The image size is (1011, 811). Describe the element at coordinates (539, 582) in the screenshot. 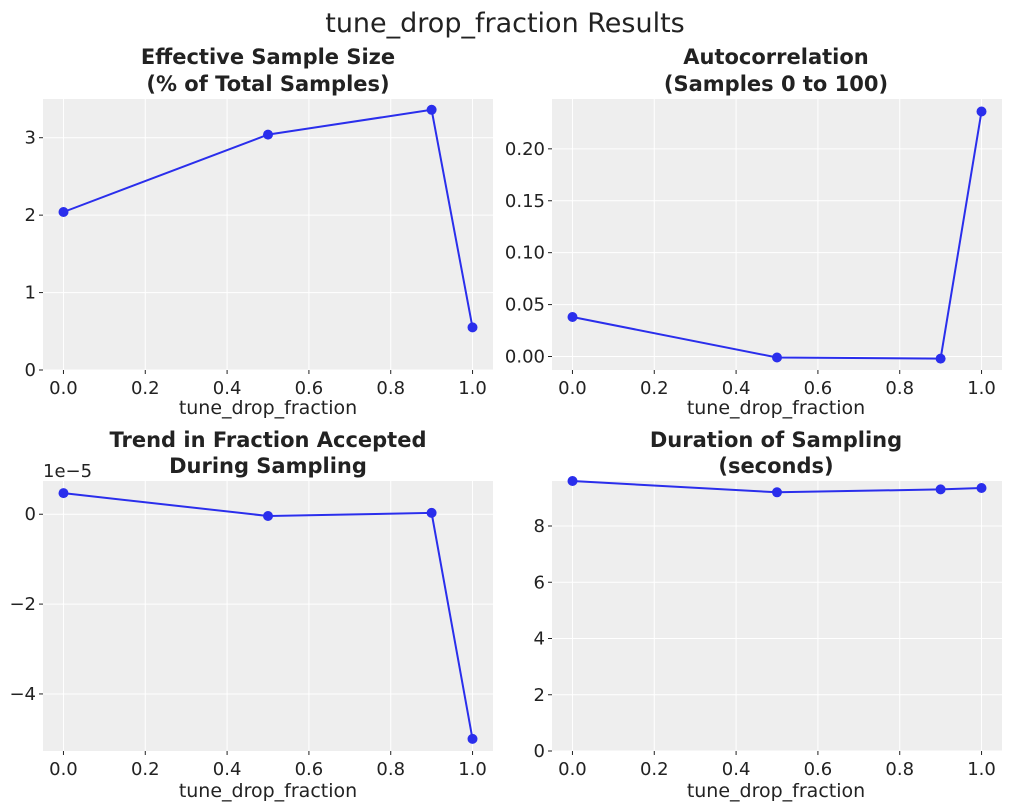

I see `y-tick-label: 6` at that location.